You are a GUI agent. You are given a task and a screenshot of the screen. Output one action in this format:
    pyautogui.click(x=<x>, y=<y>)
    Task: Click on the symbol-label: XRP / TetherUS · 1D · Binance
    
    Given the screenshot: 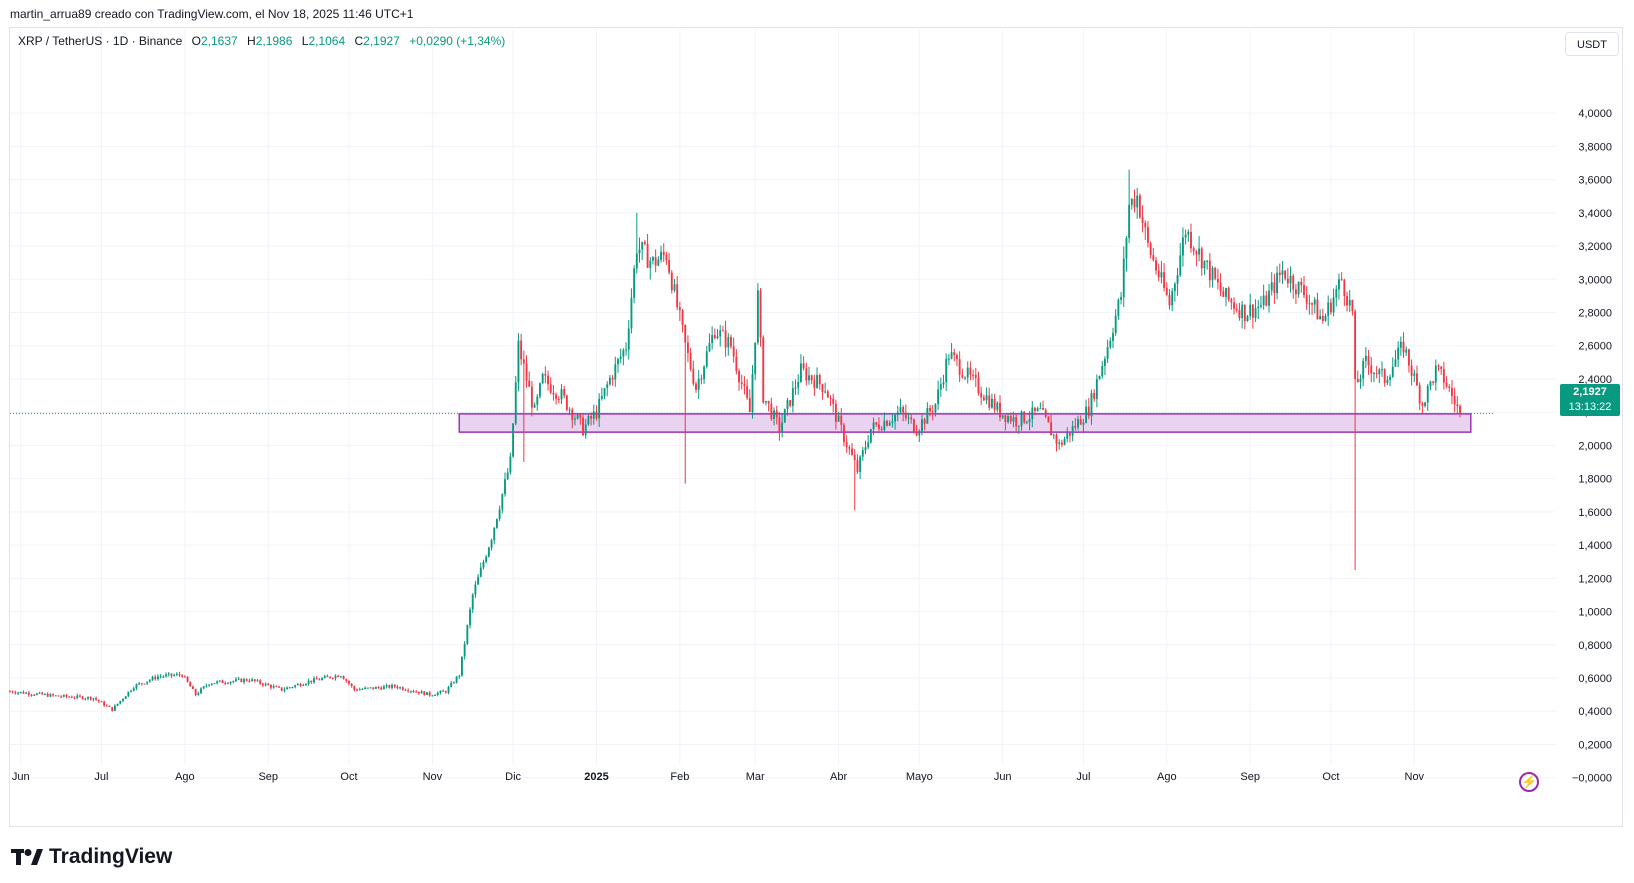 What is the action you would take?
    pyautogui.click(x=100, y=41)
    